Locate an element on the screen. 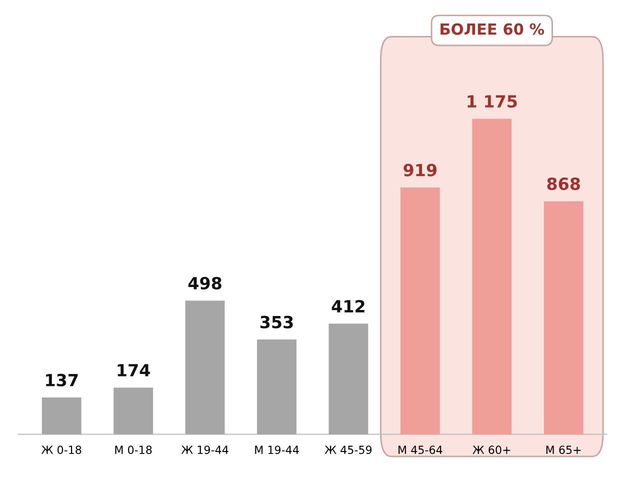  x-tick-label: Ж 45-59 is located at coordinates (348, 450).